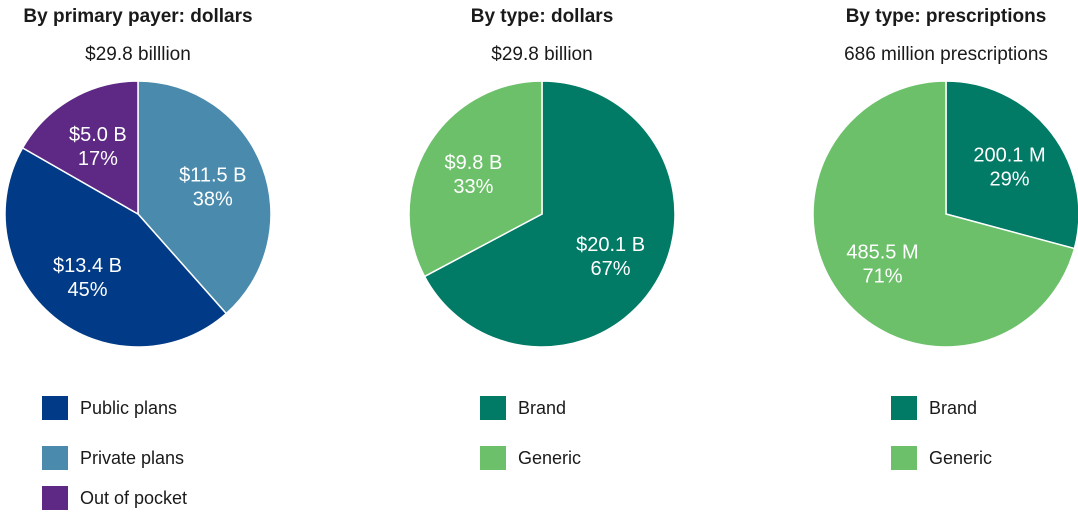  I want to click on slice-data-label: $5.0 B 17%, so click(98, 147).